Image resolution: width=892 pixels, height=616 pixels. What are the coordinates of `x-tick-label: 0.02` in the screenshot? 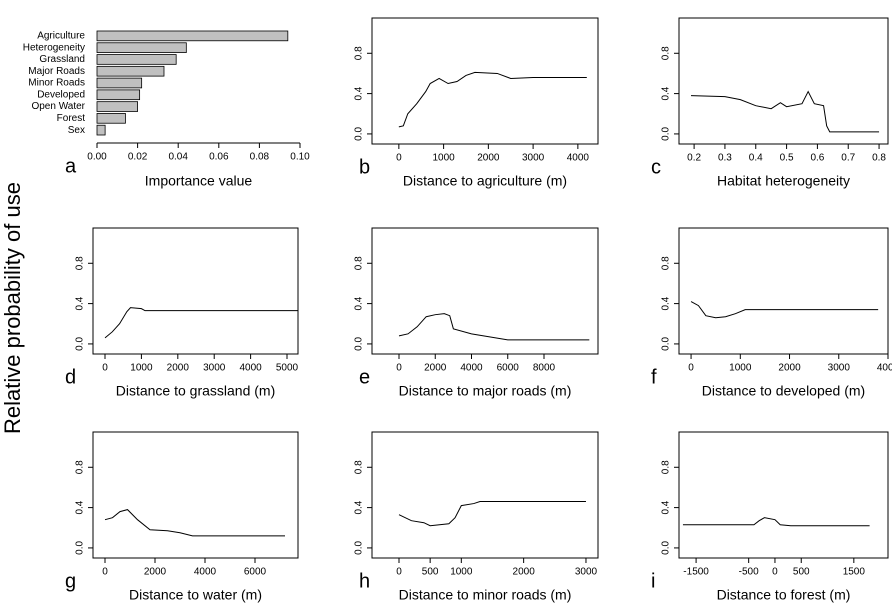 It's located at (138, 157).